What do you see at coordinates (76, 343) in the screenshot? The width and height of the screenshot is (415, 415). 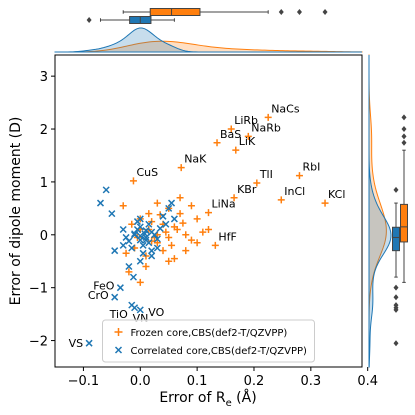 I see `point-label: VS` at bounding box center [76, 343].